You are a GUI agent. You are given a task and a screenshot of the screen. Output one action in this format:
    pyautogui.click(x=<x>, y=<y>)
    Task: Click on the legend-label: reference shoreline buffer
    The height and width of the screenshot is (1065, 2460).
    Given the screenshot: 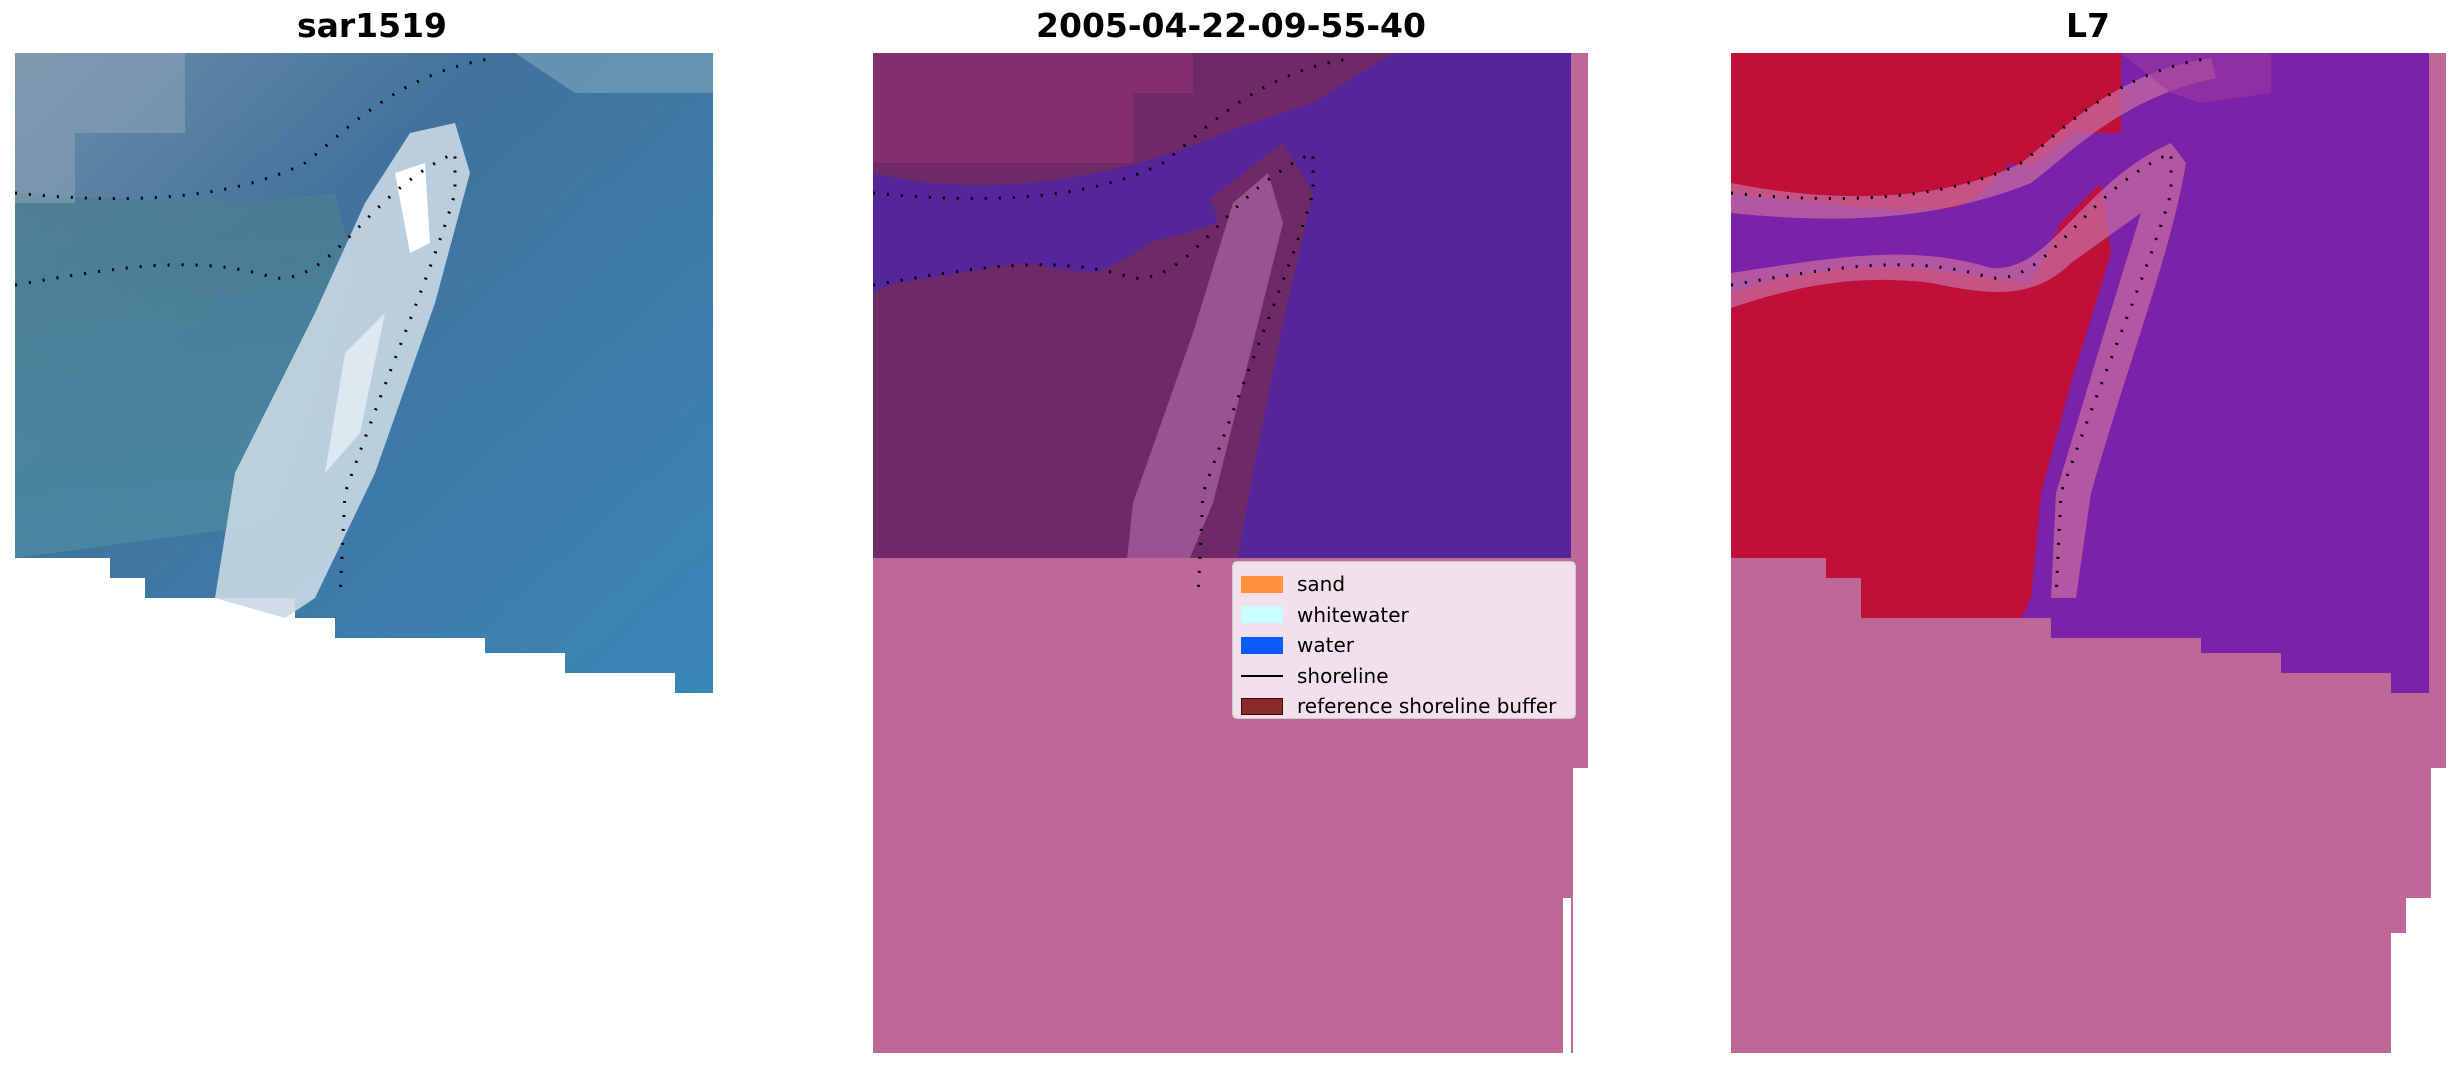 What is the action you would take?
    pyautogui.click(x=1427, y=706)
    